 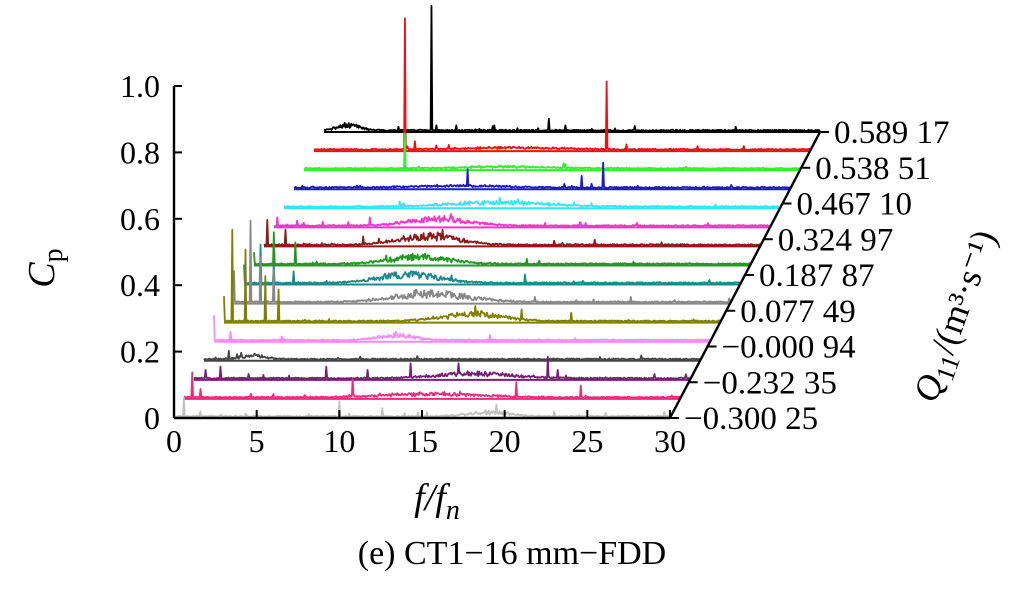 What do you see at coordinates (140, 352) in the screenshot?
I see `y-tick-label: 0.2` at bounding box center [140, 352].